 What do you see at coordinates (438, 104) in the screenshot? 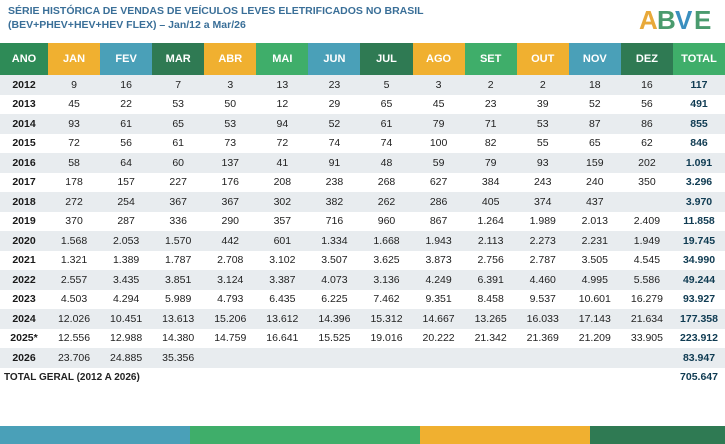
I see `month-cell: 45` at bounding box center [438, 104].